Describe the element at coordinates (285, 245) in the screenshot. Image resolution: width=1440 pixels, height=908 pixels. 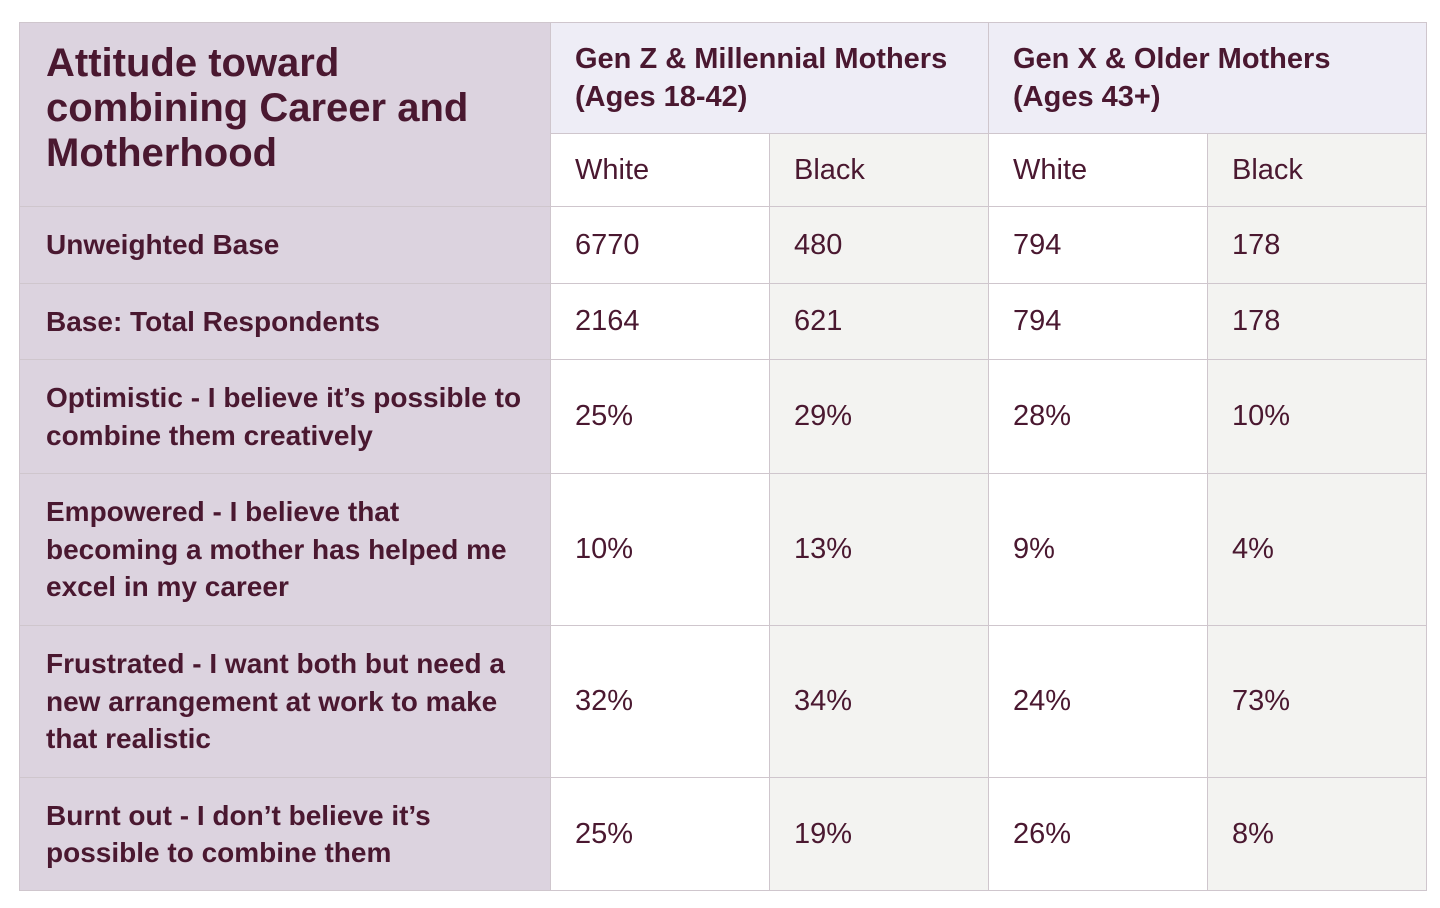
I see `row-label: Unweighted Base` at that location.